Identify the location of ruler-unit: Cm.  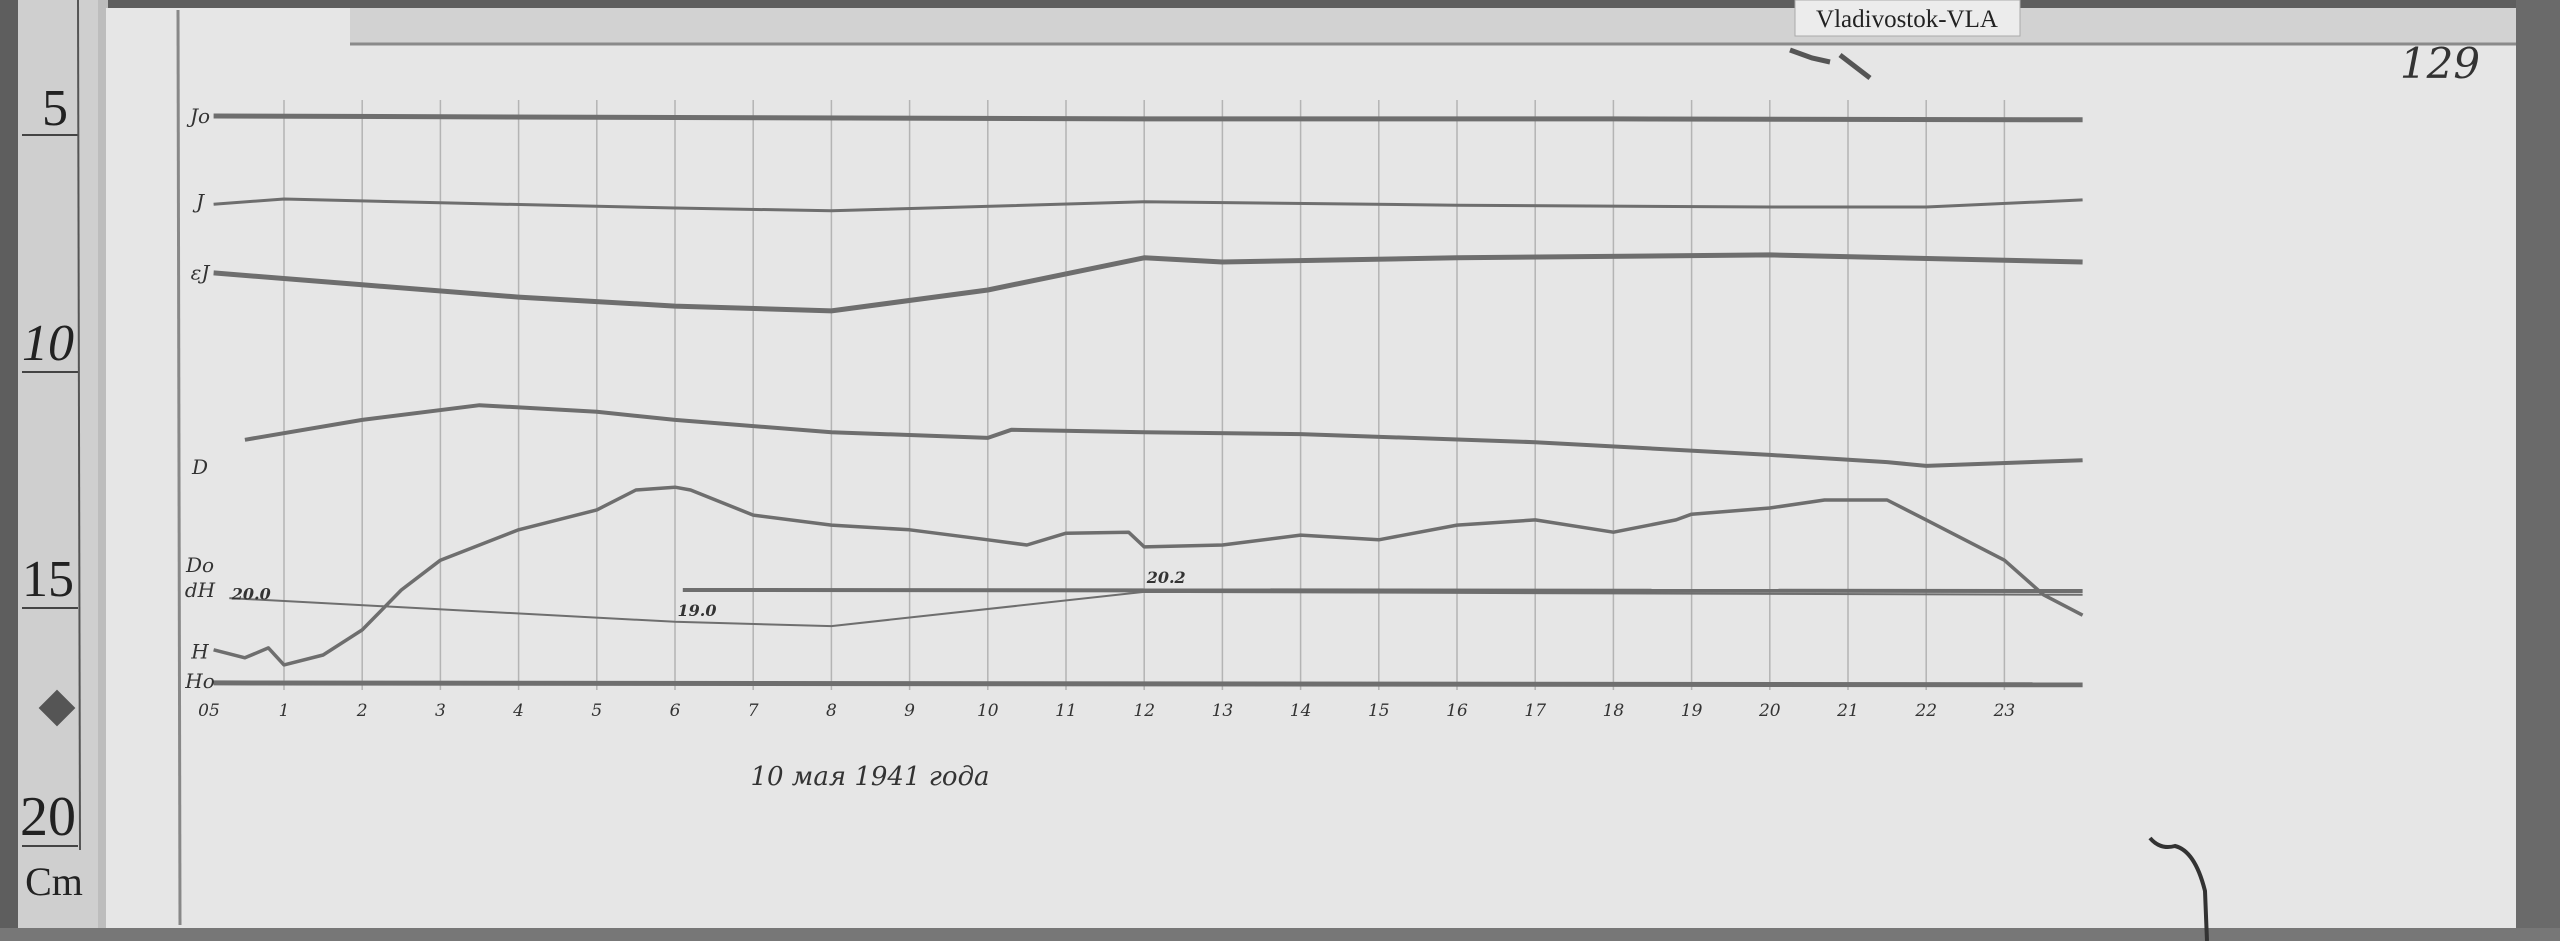
(54, 881).